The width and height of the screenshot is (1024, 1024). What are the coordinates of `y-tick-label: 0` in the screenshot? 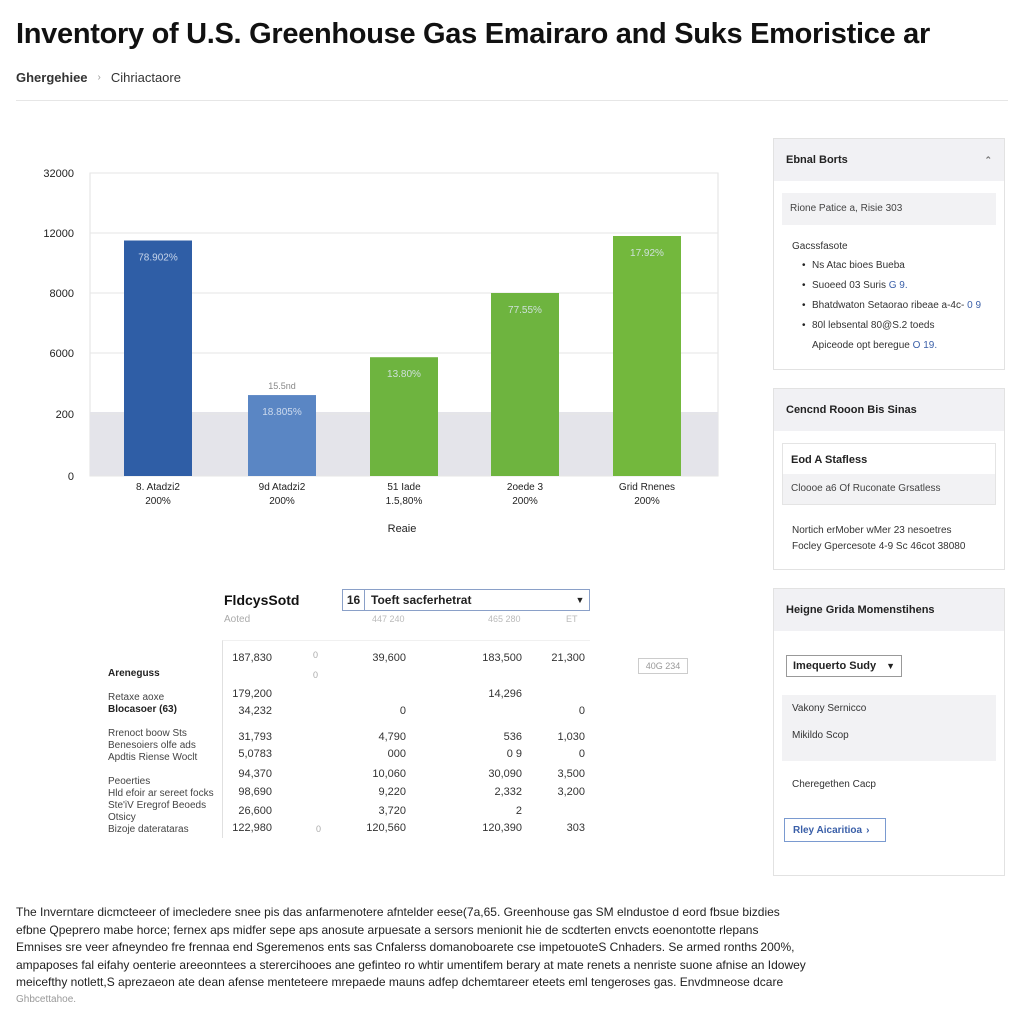 It's located at (71, 477).